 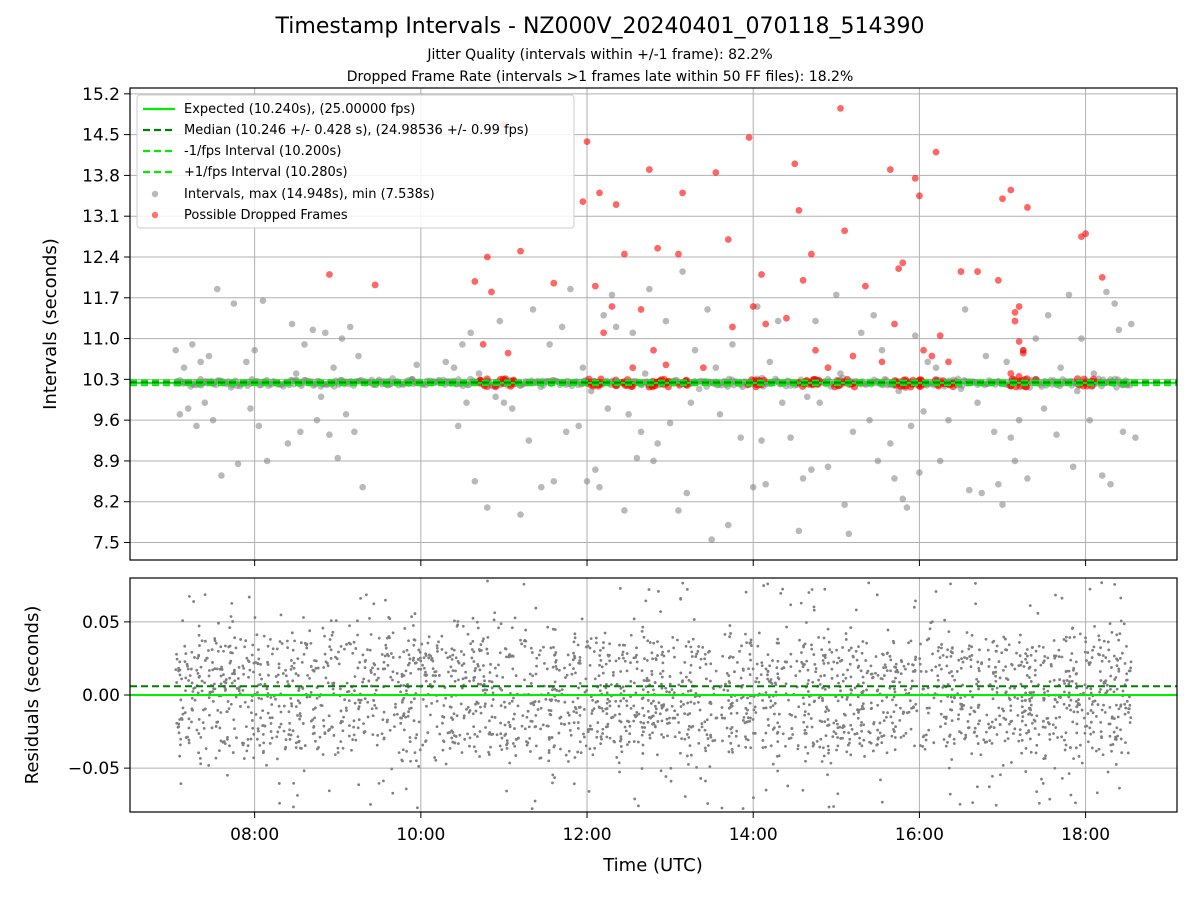 I want to click on dropped-frame-point, so click(x=890, y=169).